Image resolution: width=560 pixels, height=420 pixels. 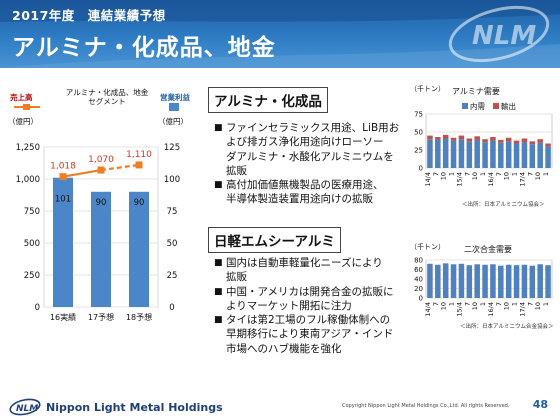 What do you see at coordinates (101, 160) in the screenshot?
I see `sales-data-label: 1,070` at bounding box center [101, 160].